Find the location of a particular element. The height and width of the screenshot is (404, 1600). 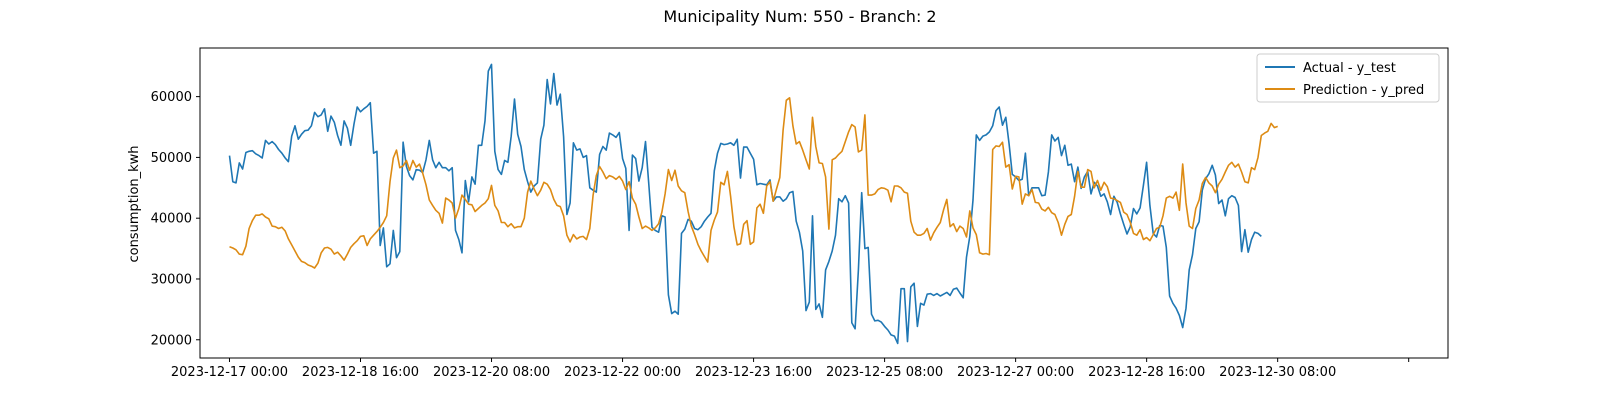

y-tick-label: 40000 is located at coordinates (171, 219).